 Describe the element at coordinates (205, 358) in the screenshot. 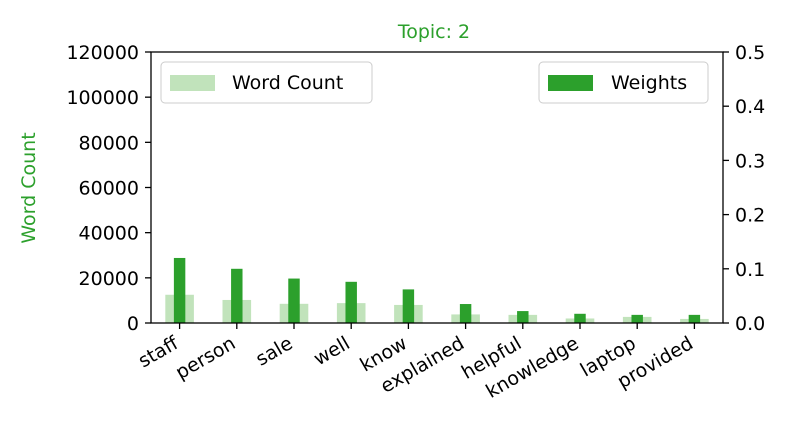

I see `x-tick-label: person` at that location.